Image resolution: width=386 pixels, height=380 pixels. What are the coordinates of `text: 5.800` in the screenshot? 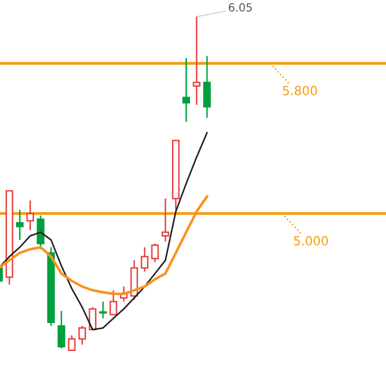 It's located at (299, 91).